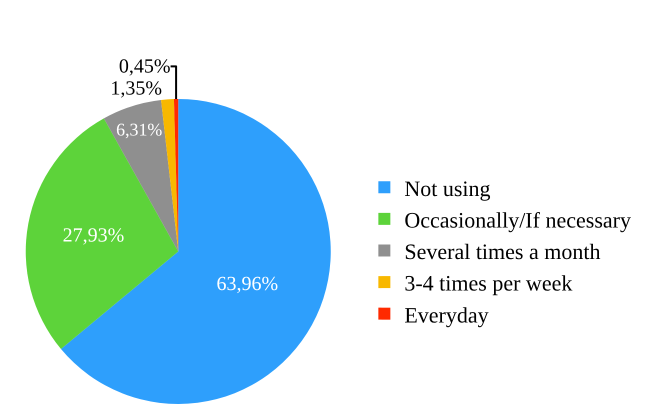  I want to click on legend-label: 3-4 times per week, so click(488, 283).